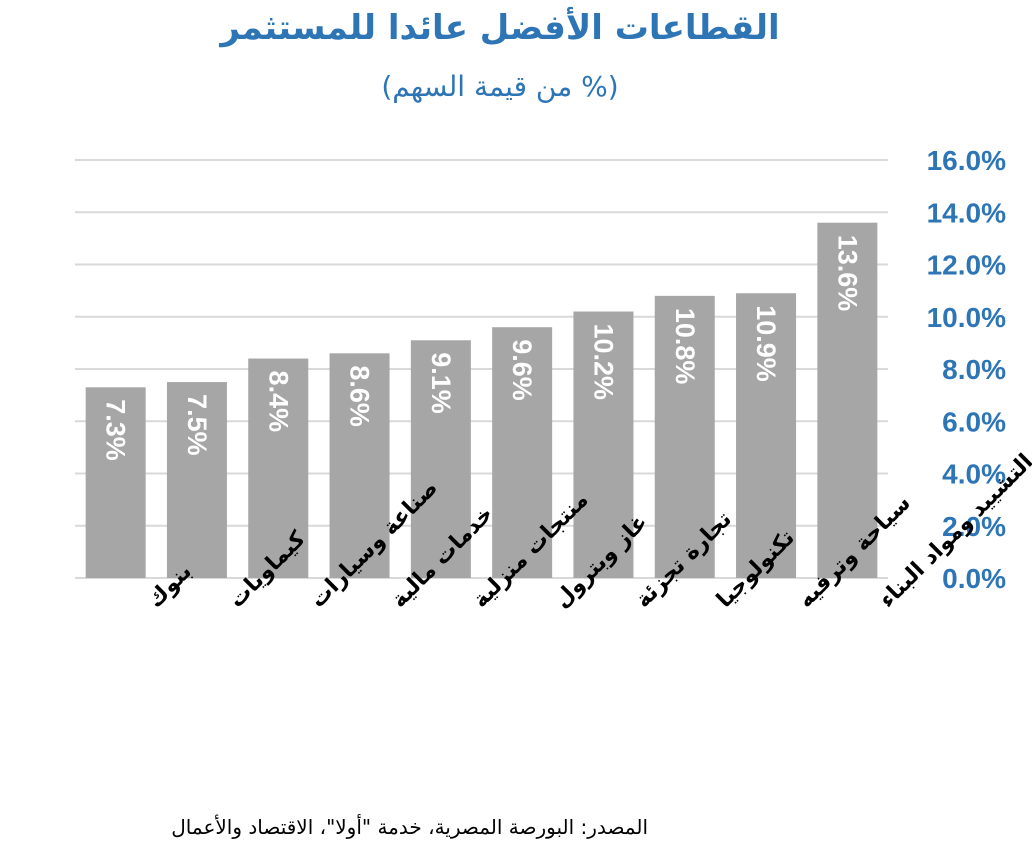  What do you see at coordinates (974, 526) in the screenshot?
I see `y-tick-label: 2.0%` at bounding box center [974, 526].